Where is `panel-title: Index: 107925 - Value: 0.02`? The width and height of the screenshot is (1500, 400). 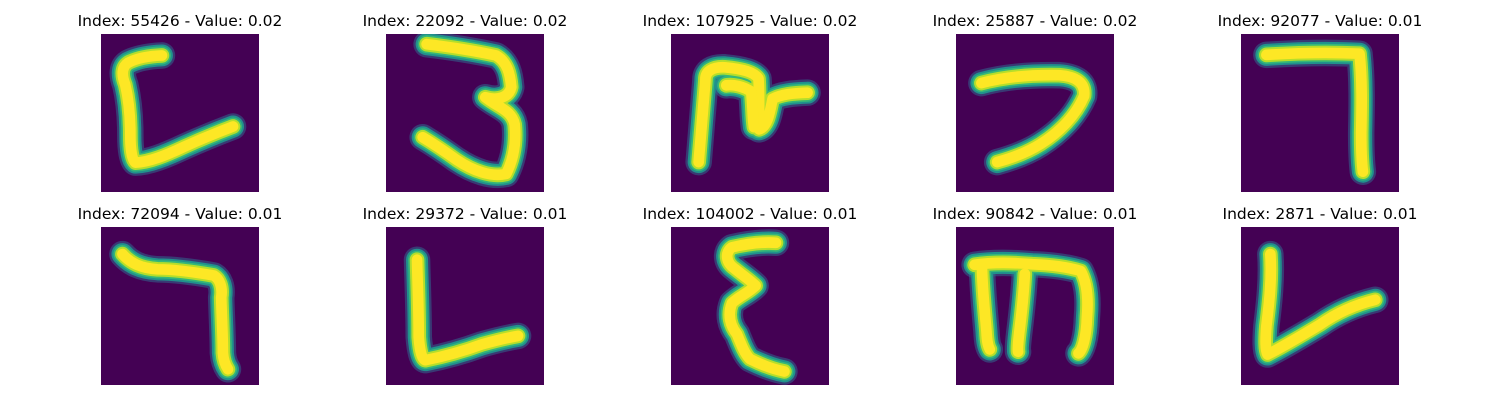 panel-title: Index: 107925 - Value: 0.02 is located at coordinates (750, 21).